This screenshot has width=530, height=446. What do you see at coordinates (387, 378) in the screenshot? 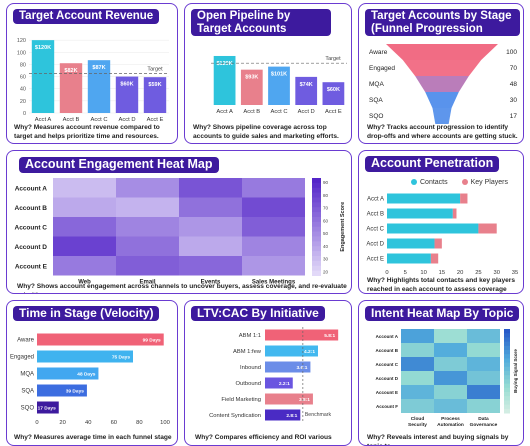
I see `row-label: Account D` at bounding box center [387, 378].